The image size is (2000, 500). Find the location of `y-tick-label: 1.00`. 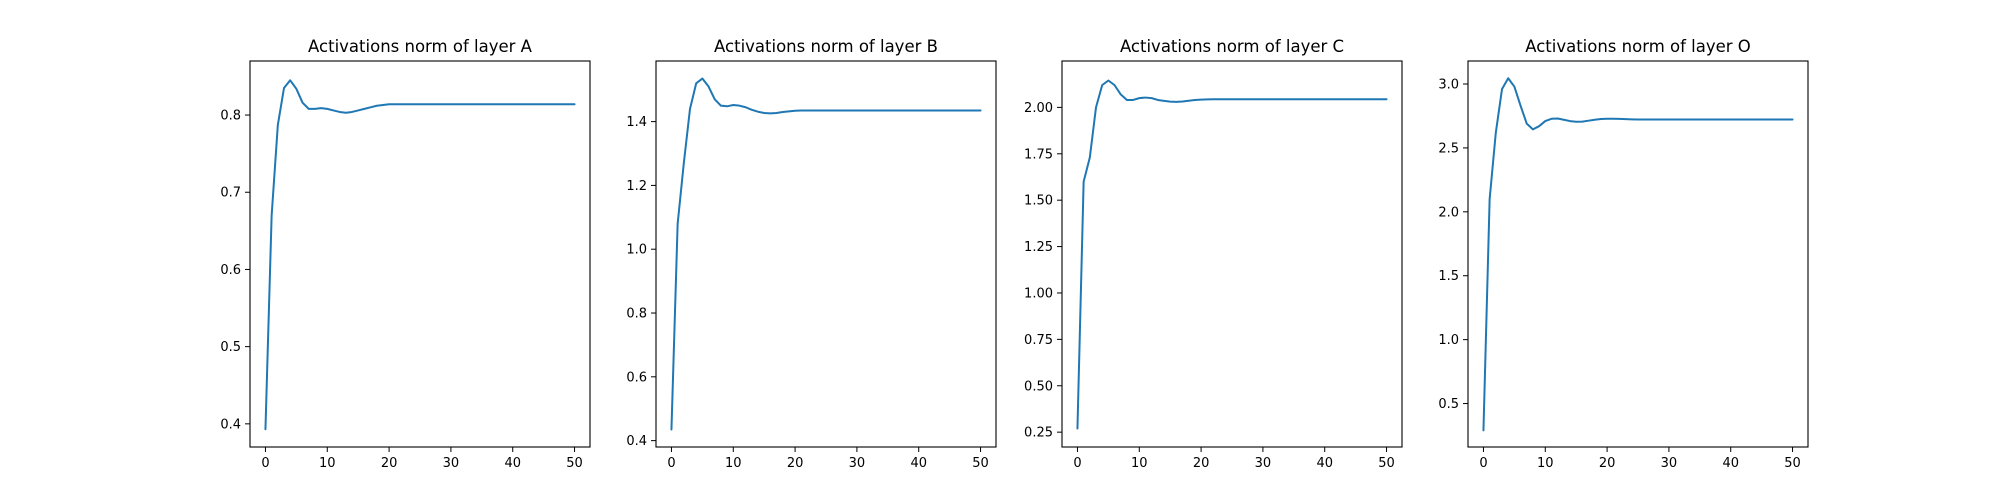

y-tick-label: 1.00 is located at coordinates (1038, 293).